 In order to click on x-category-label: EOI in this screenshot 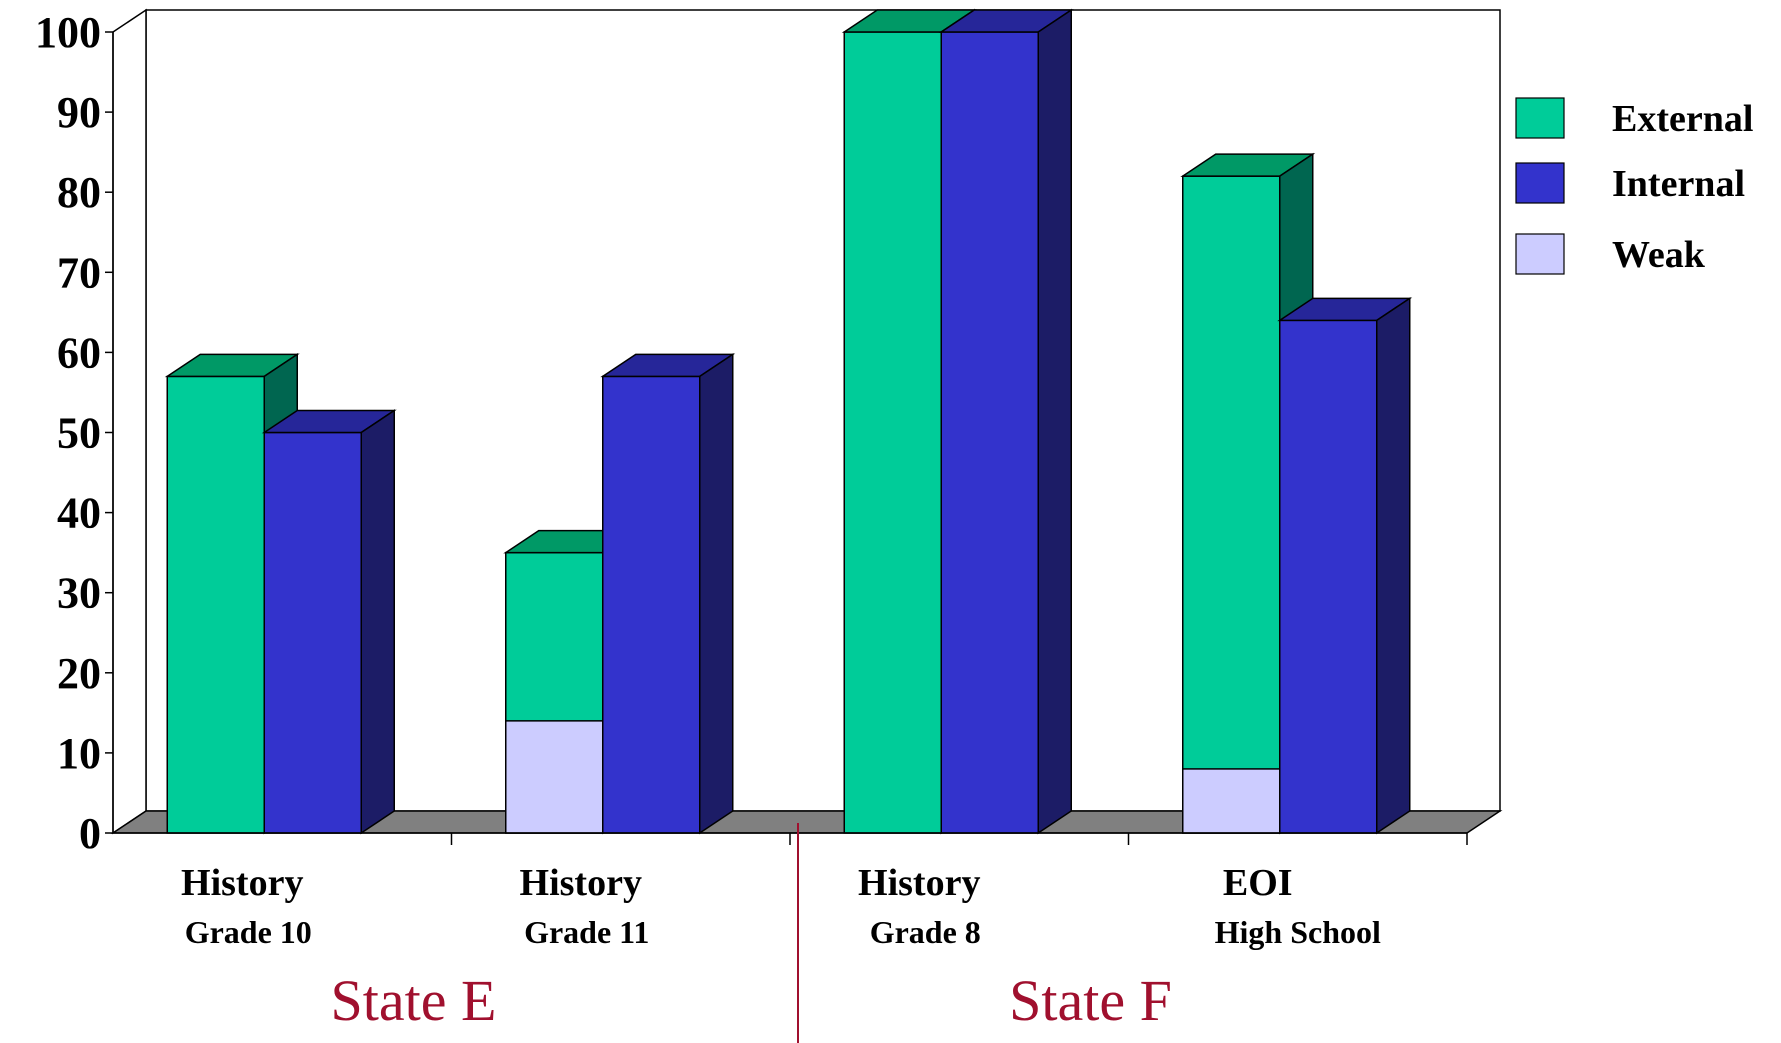, I will do `click(1258, 883)`.